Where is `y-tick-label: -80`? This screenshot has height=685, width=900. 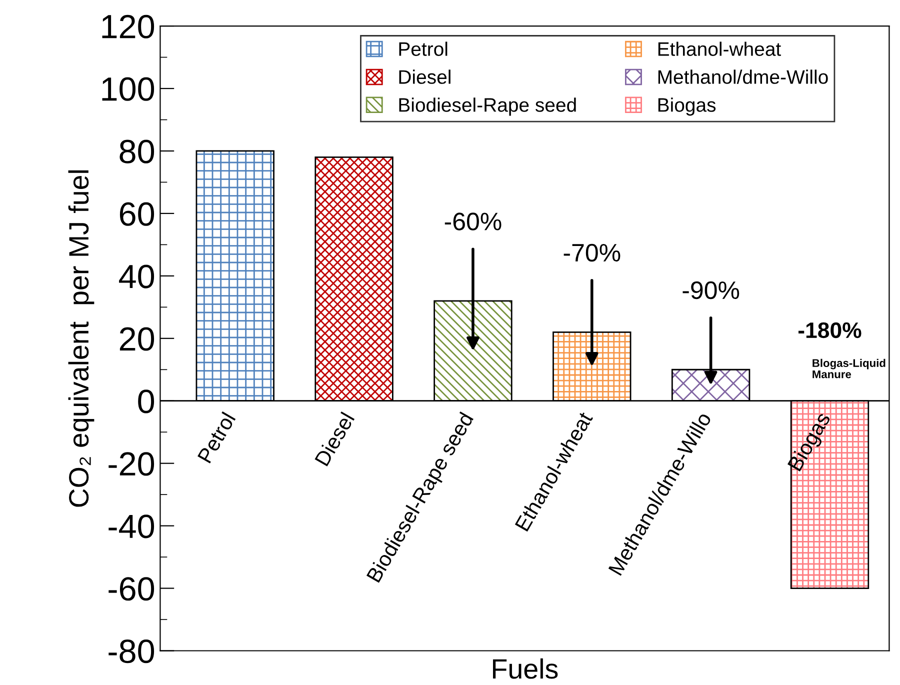 y-tick-label: -80 is located at coordinates (131, 652).